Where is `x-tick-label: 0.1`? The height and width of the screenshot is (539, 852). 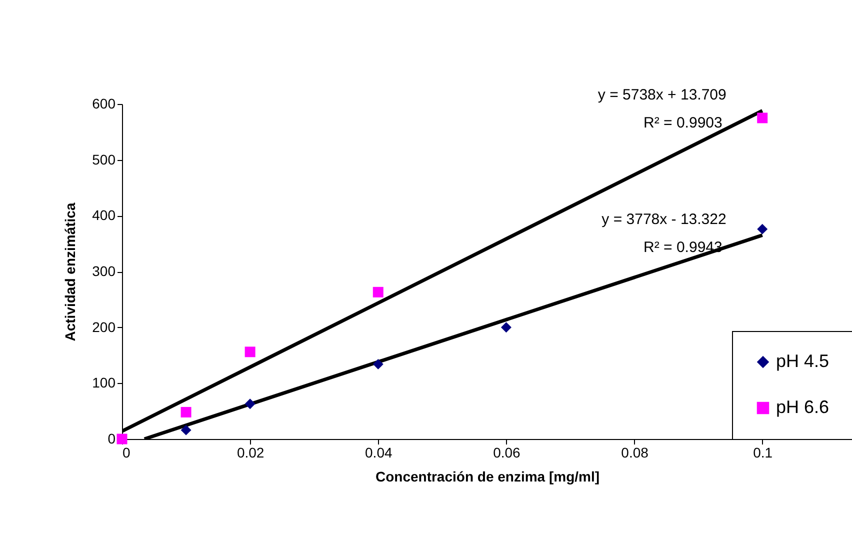 x-tick-label: 0.1 is located at coordinates (763, 452).